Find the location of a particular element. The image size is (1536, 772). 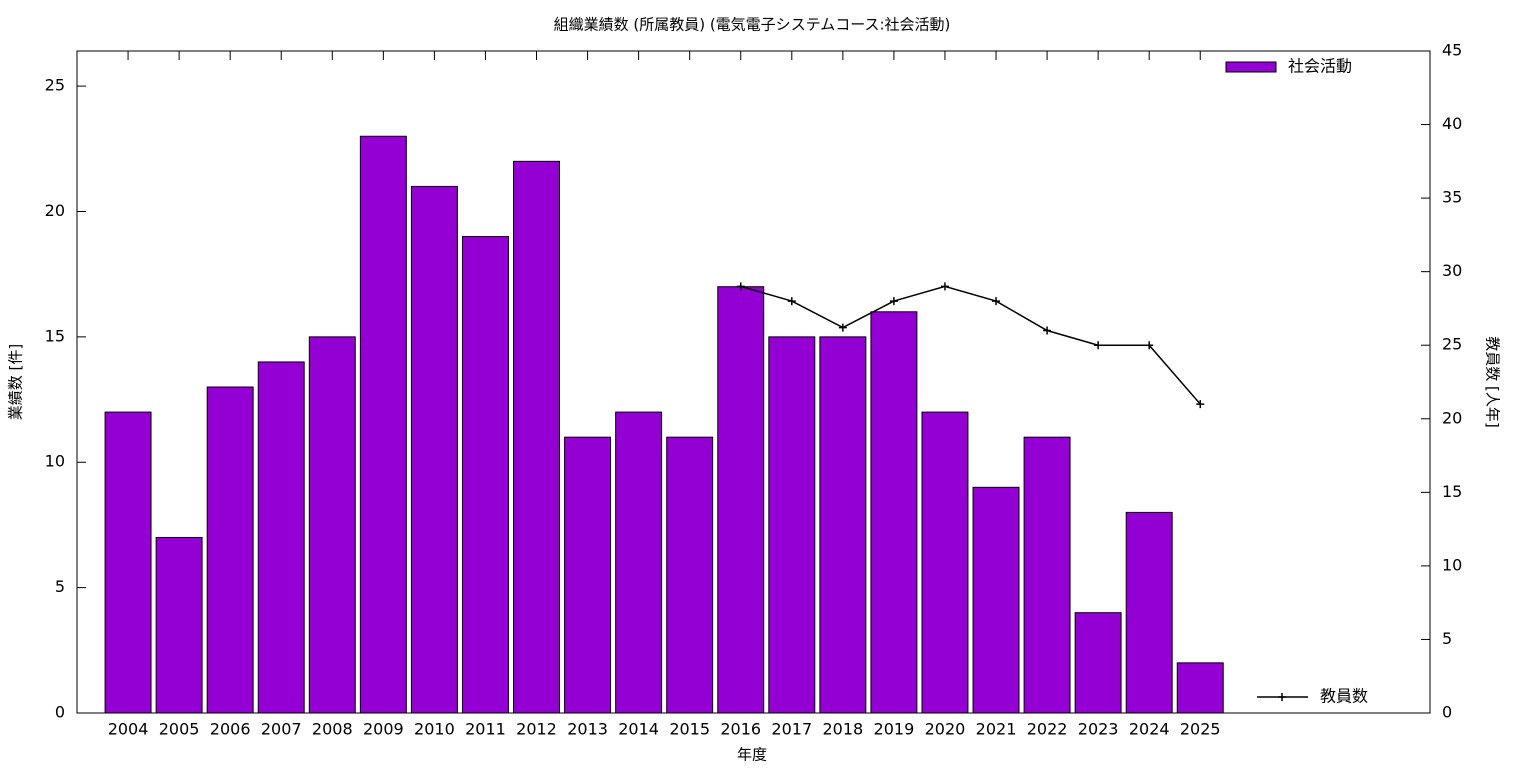

legend-label: 社会活動 is located at coordinates (1320, 66).